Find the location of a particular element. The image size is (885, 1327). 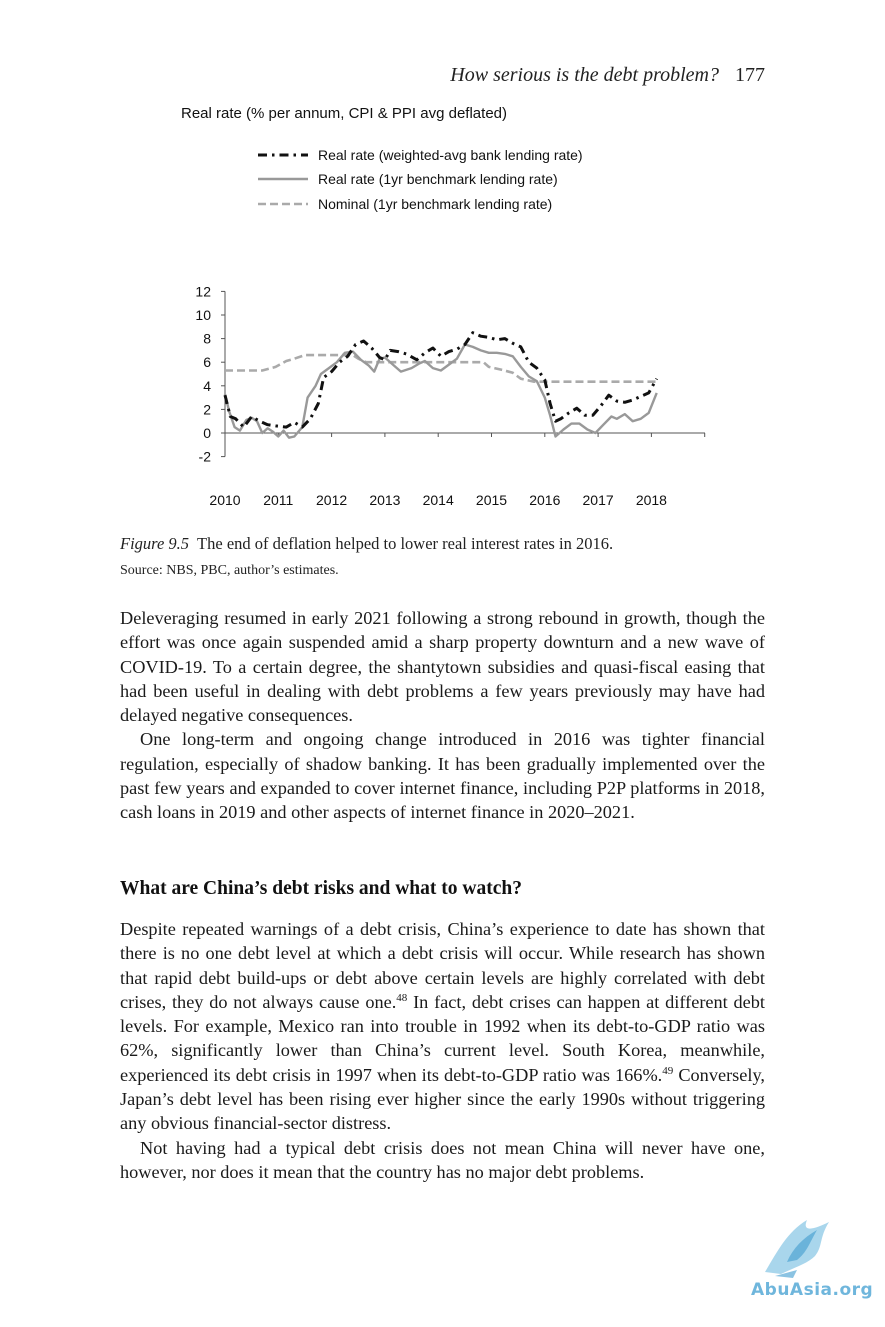

y-tick-label: 10 is located at coordinates (203, 315).